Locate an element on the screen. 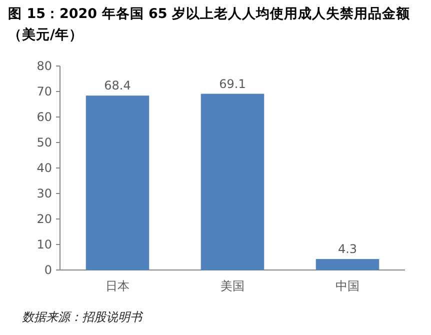 This screenshot has height=335, width=431. x-tick-label: 日本 is located at coordinates (118, 286).